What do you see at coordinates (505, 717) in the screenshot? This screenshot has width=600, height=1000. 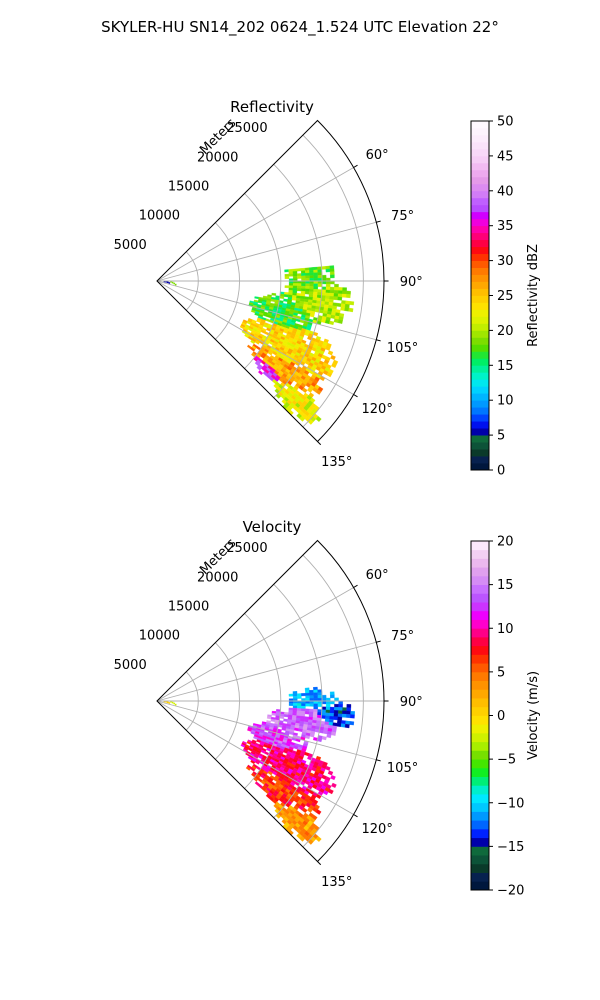 I see `velocity-colorbar: −20 −15 −10 −5 0 5 10 15 20 Velocity (m/s)` at bounding box center [505, 717].